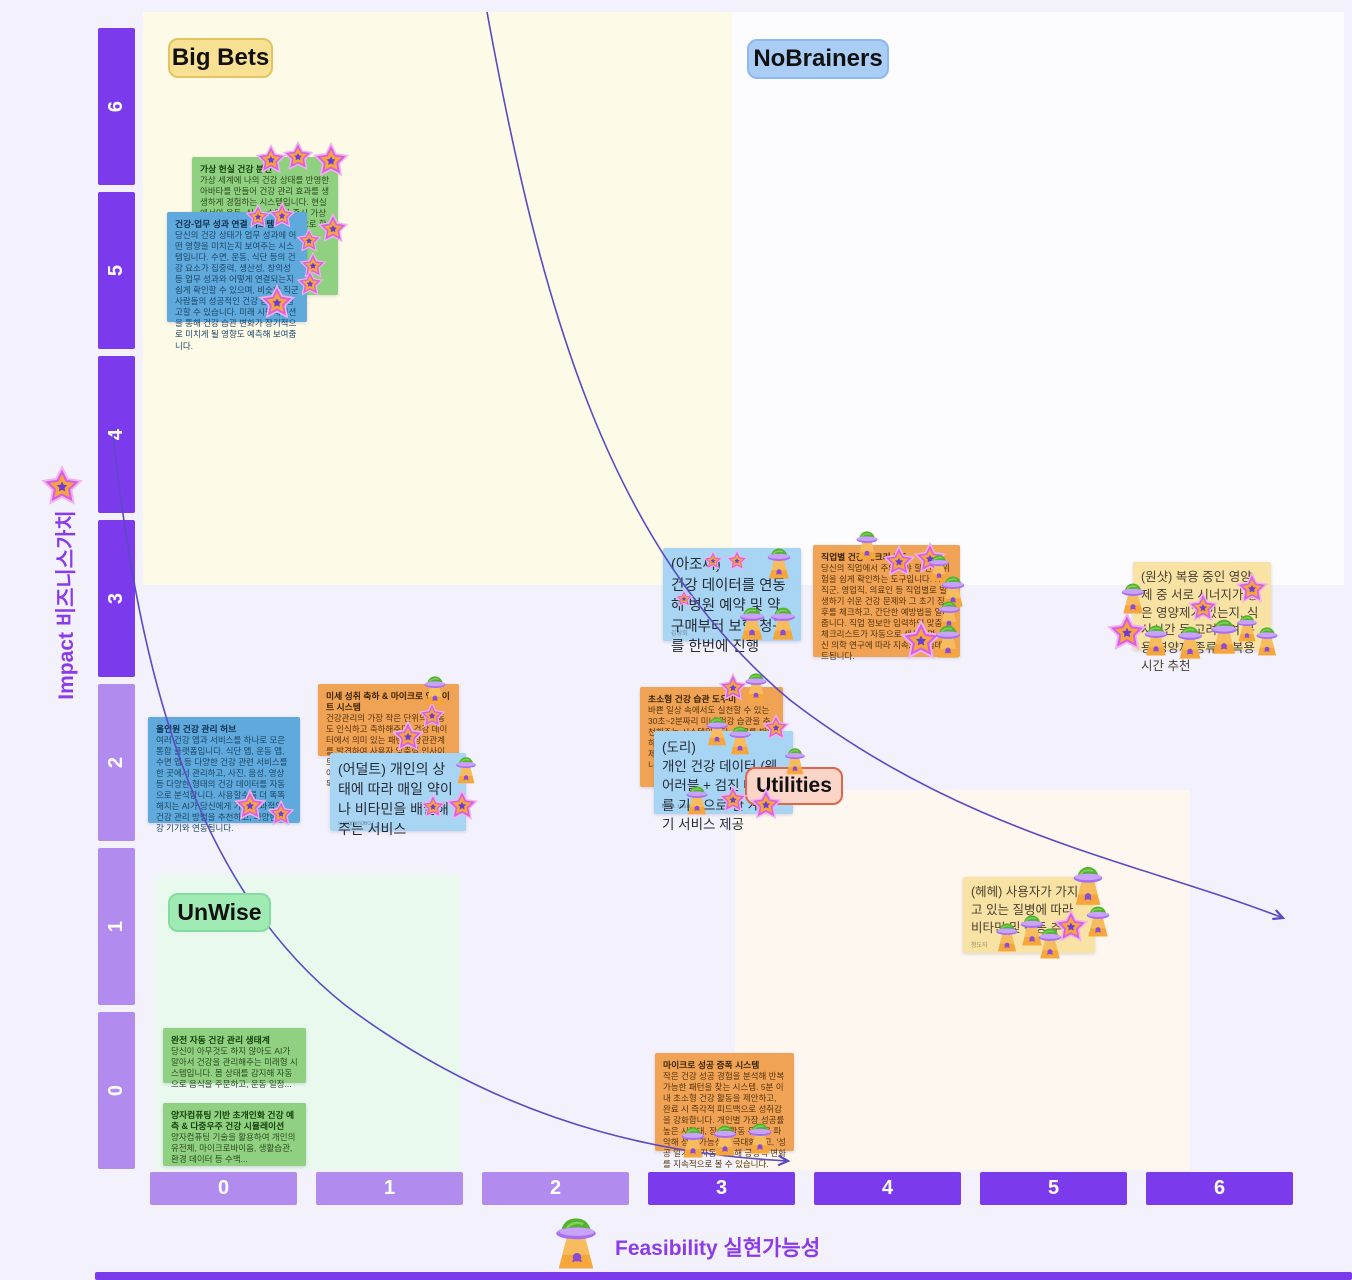 Image resolution: width=1352 pixels, height=1280 pixels. Describe the element at coordinates (679, 634) in the screenshot. I see `note-author: 김성희` at that location.